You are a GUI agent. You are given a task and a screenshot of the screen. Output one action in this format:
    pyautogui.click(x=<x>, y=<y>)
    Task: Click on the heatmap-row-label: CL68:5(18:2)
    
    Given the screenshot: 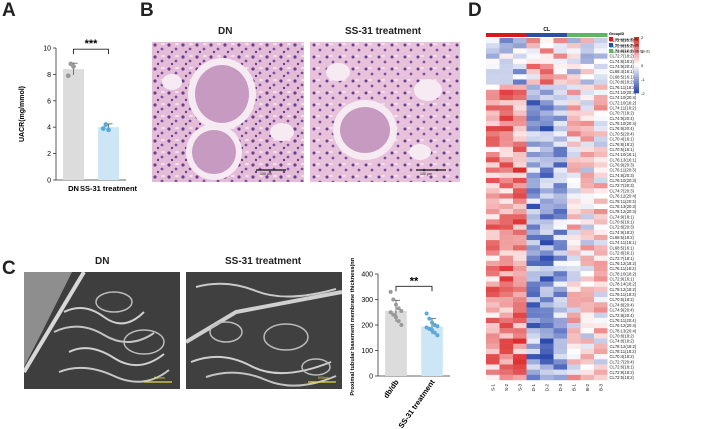 What is the action you would take?
    pyautogui.click(x=622, y=237)
    